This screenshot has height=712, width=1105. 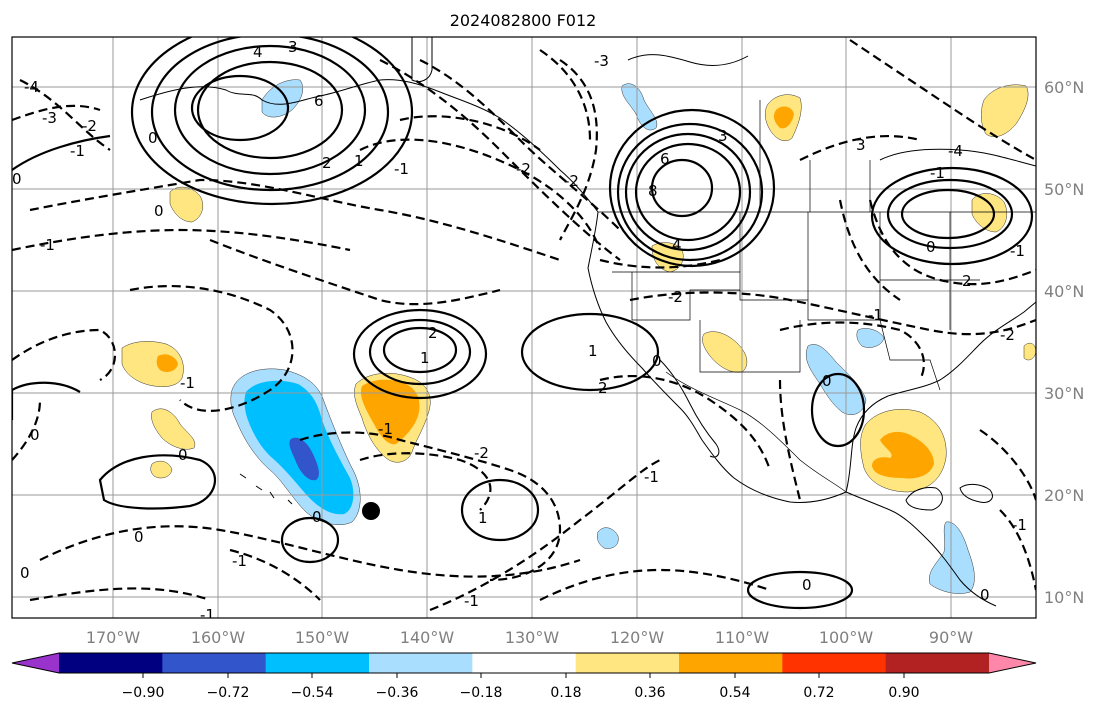 I want to click on colorbar-extend-min, so click(x=35, y=663).